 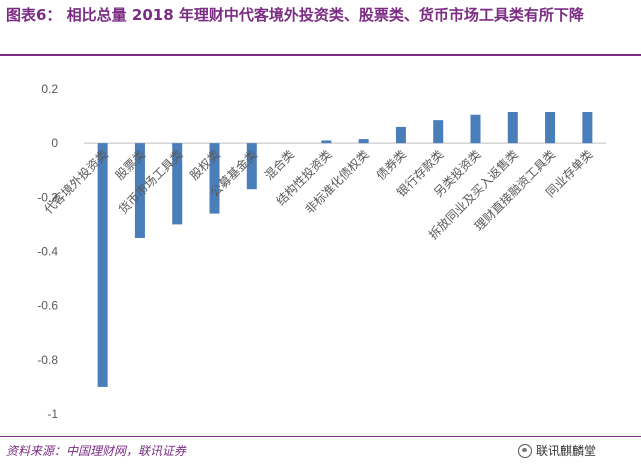 I want to click on y-tick-label: -0.6, so click(x=47, y=306).